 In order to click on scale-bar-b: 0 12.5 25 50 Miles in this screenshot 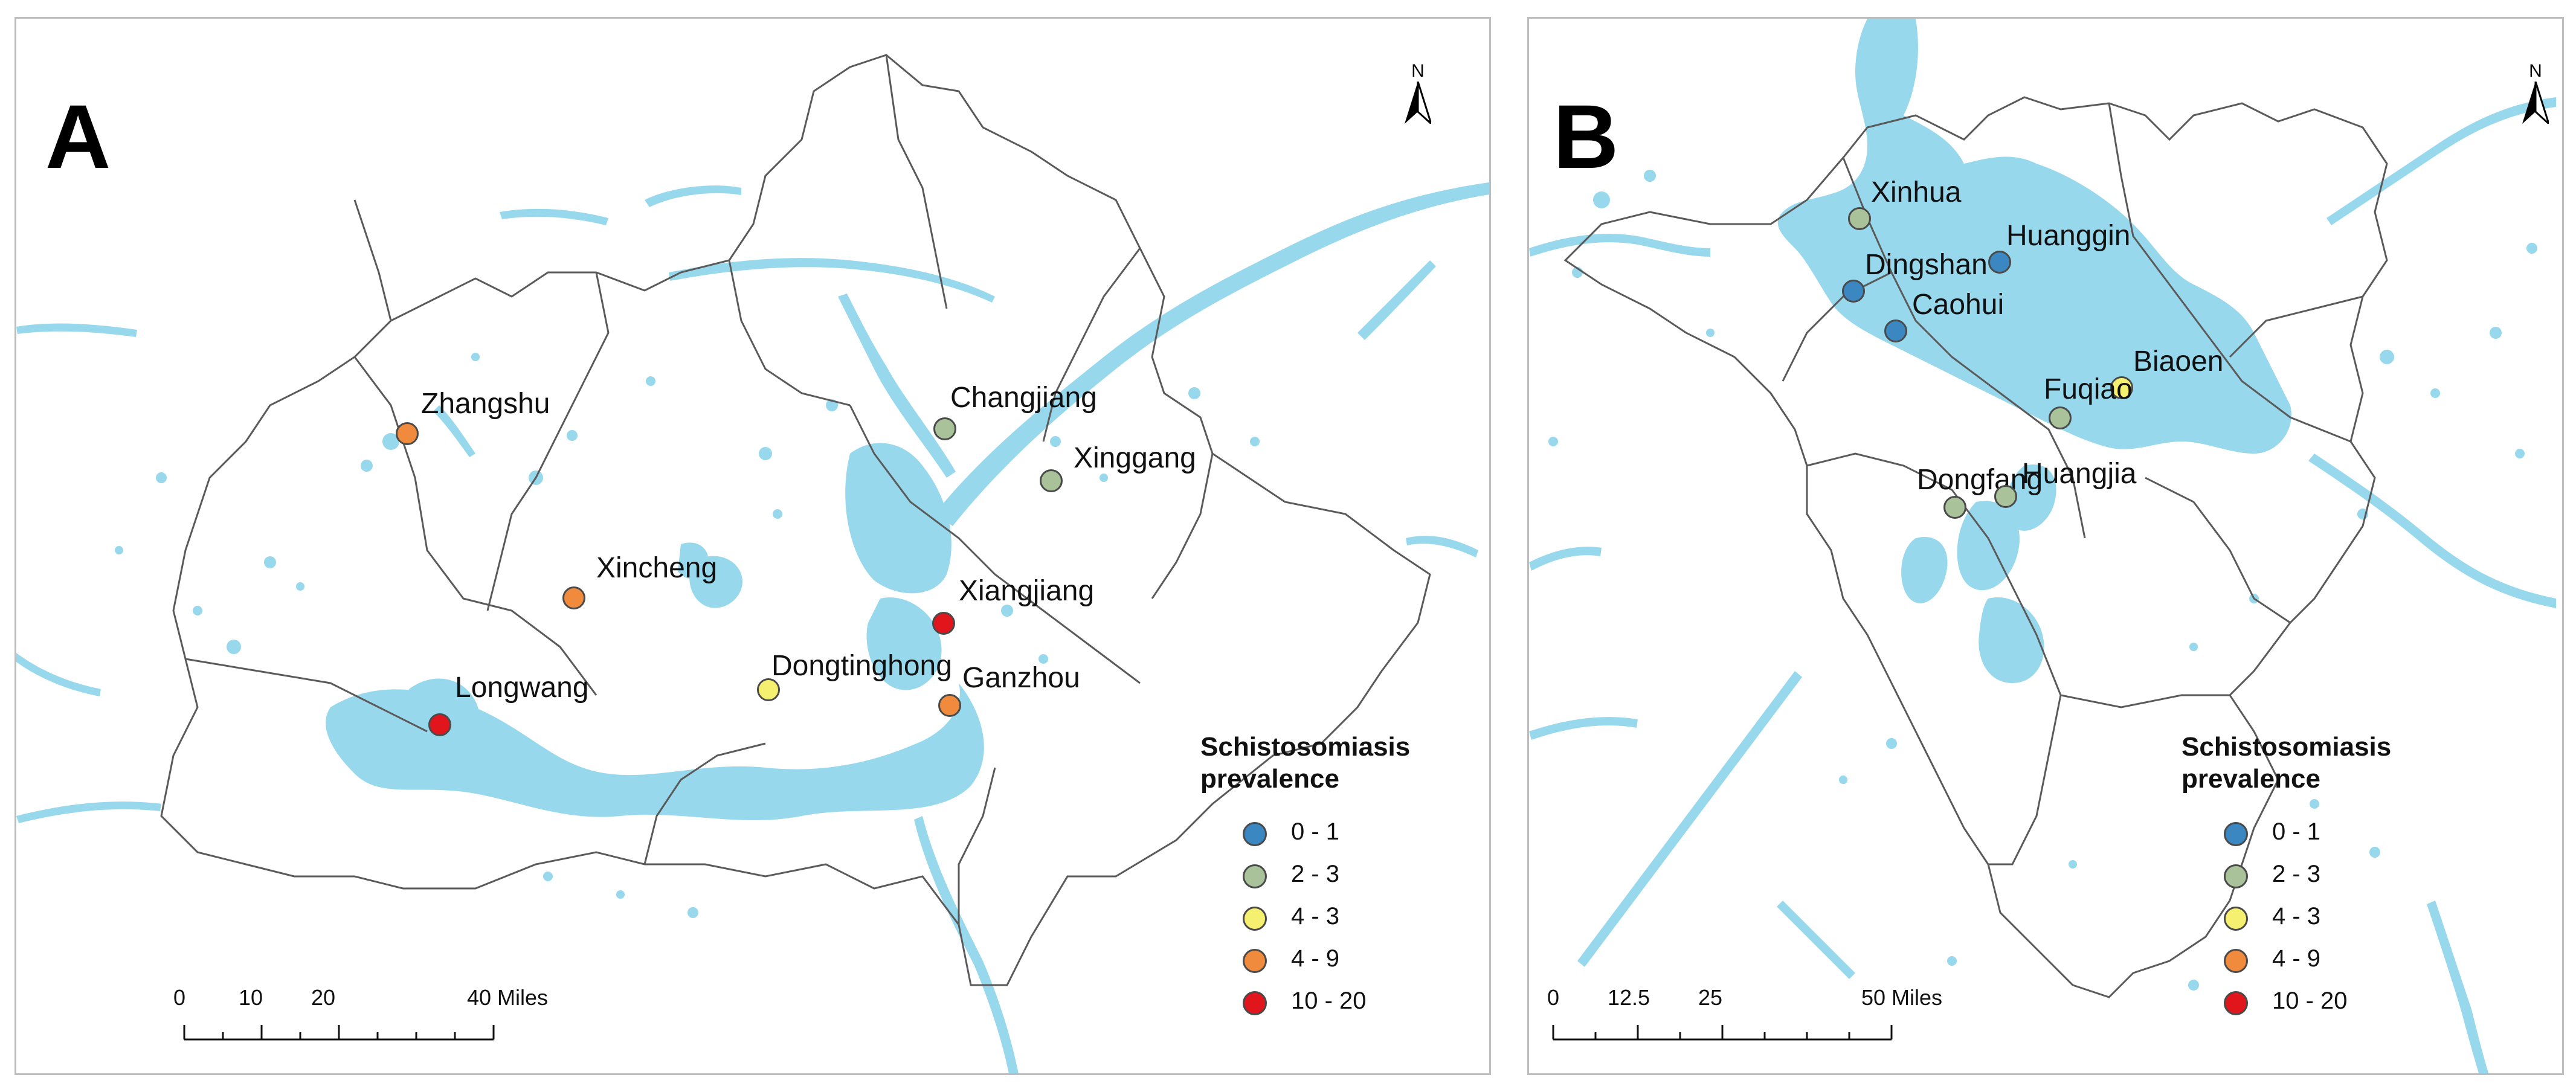, I will do `click(1744, 1018)`.